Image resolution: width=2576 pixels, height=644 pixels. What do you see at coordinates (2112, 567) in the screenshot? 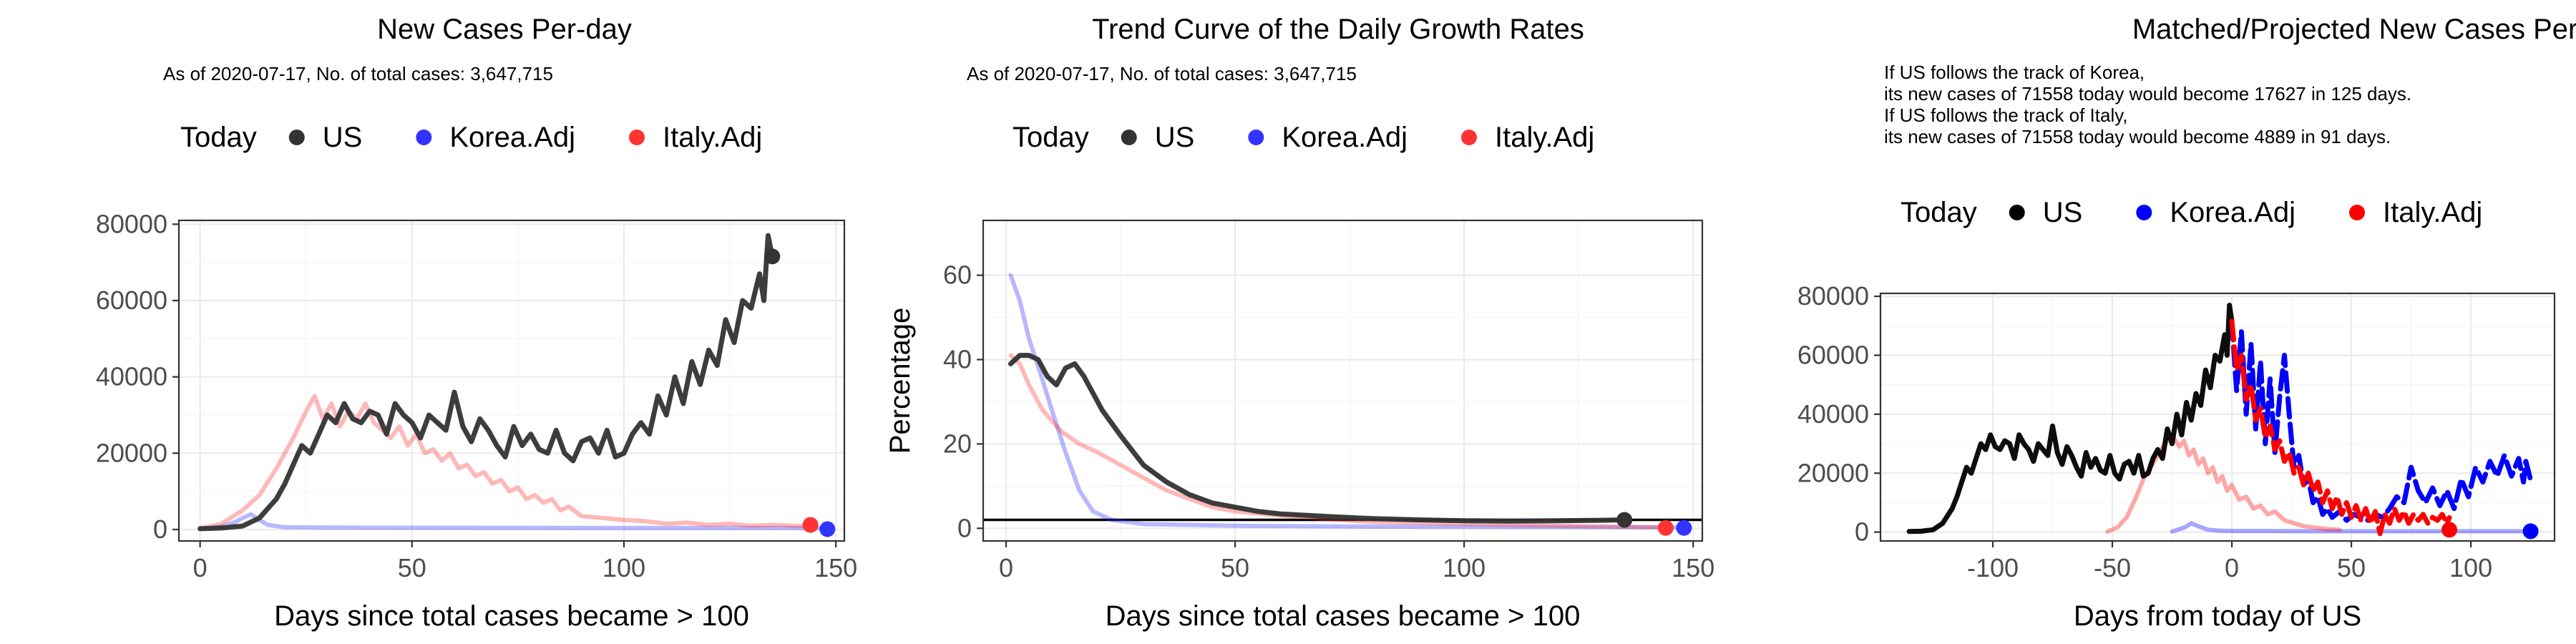
I see `x-tick-label: -50` at bounding box center [2112, 567].